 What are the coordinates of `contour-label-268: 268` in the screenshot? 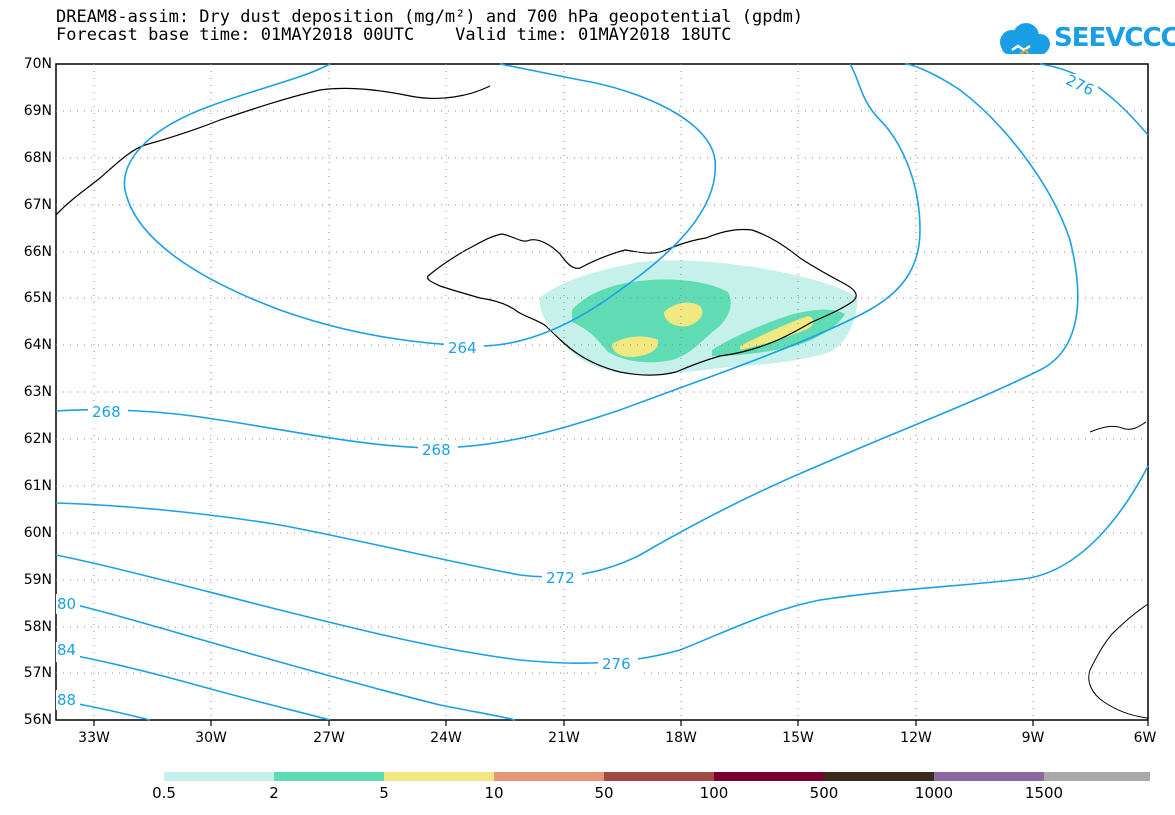 It's located at (436, 450).